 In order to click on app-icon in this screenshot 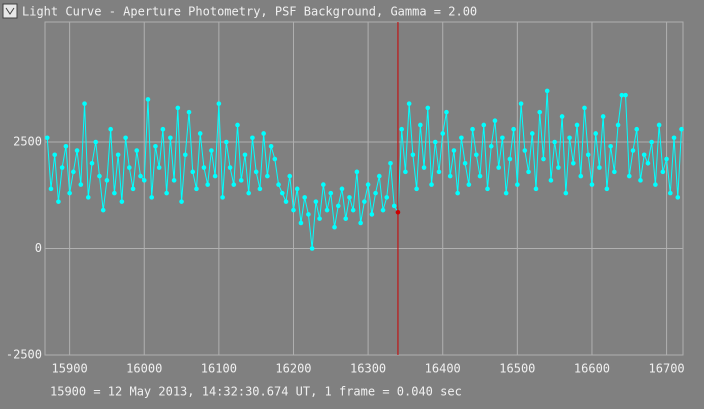, I will do `click(10, 11)`.